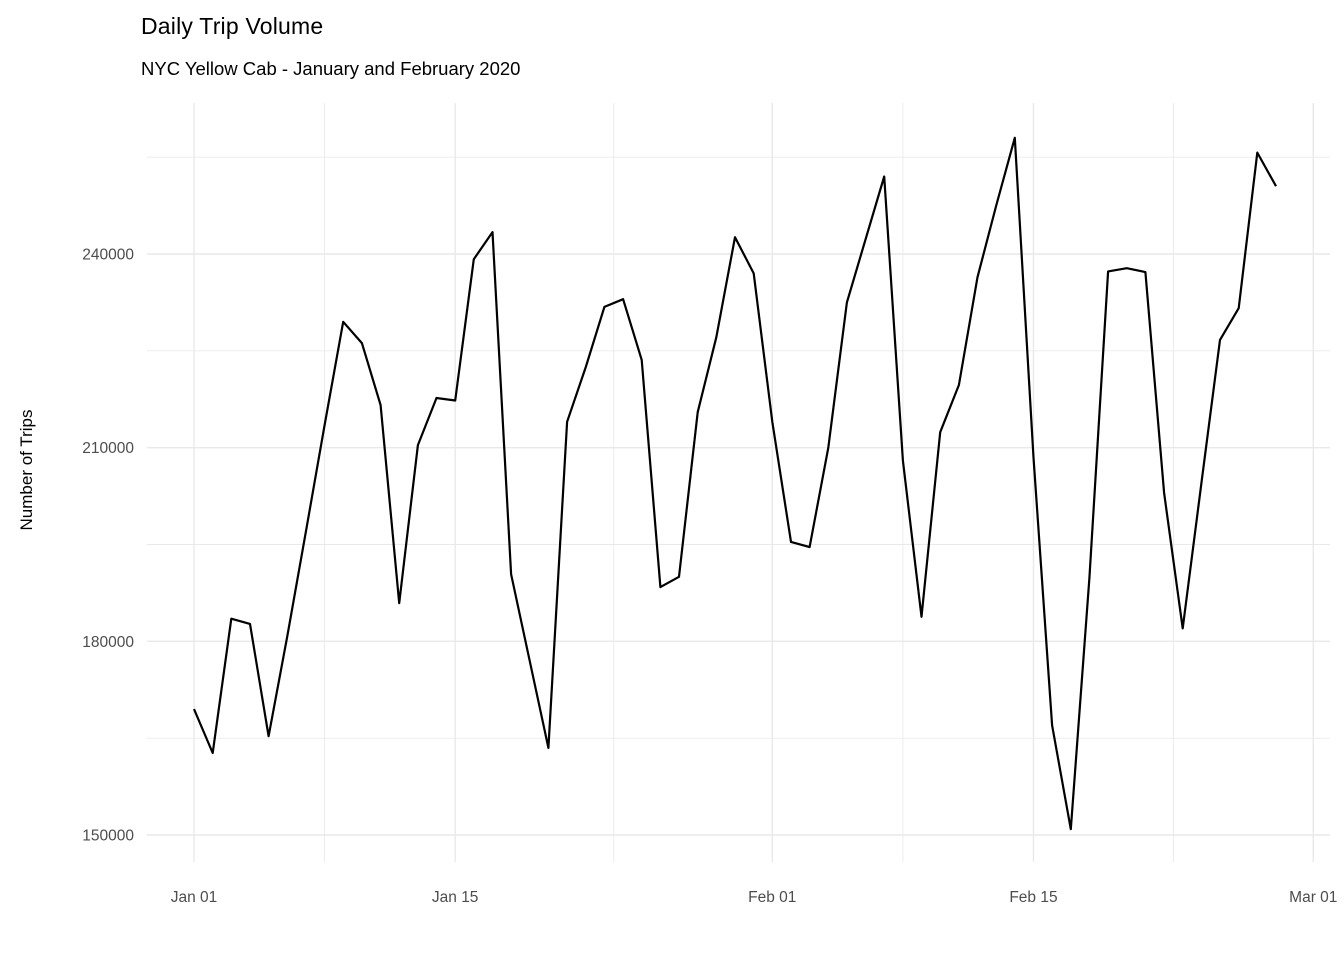  What do you see at coordinates (108, 642) in the screenshot?
I see `y-tick-label: 180000` at bounding box center [108, 642].